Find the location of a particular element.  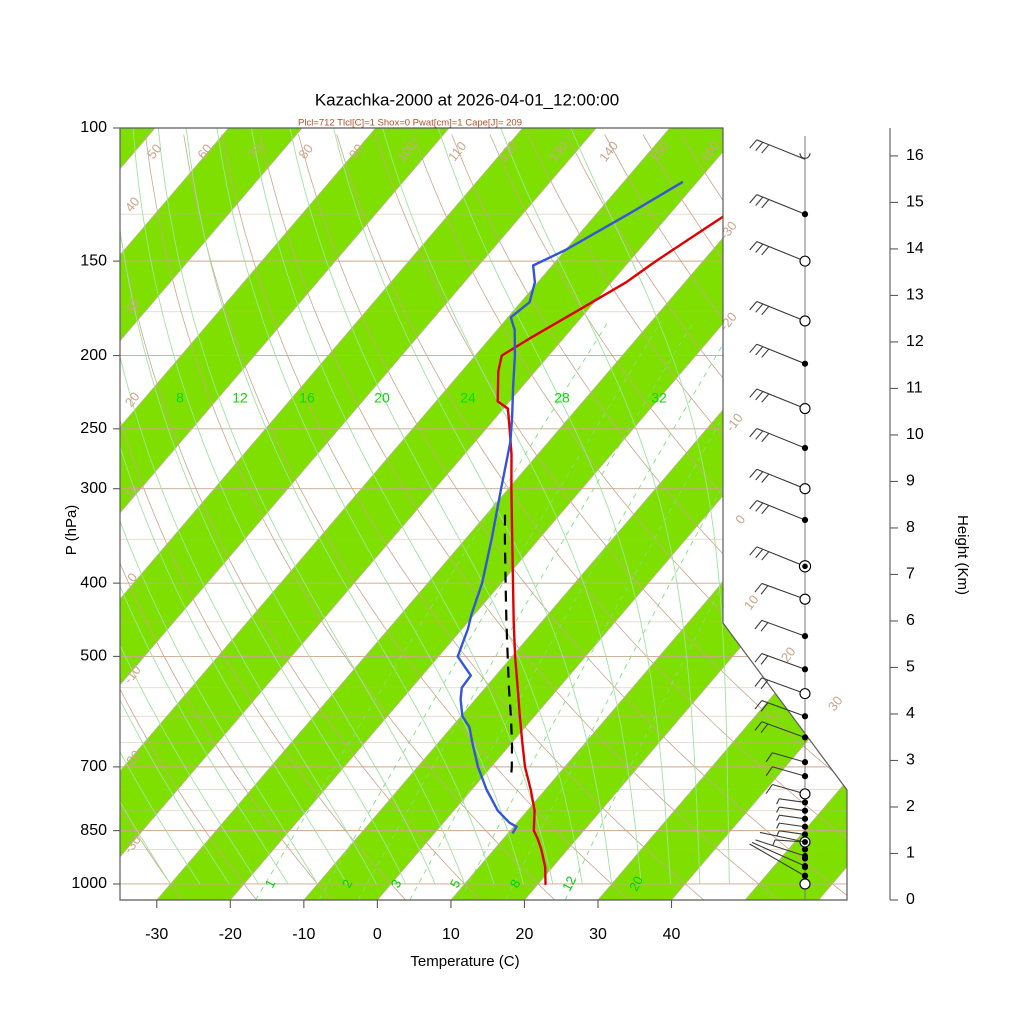

mixing-ratio-label-5: 5 is located at coordinates (455, 883).